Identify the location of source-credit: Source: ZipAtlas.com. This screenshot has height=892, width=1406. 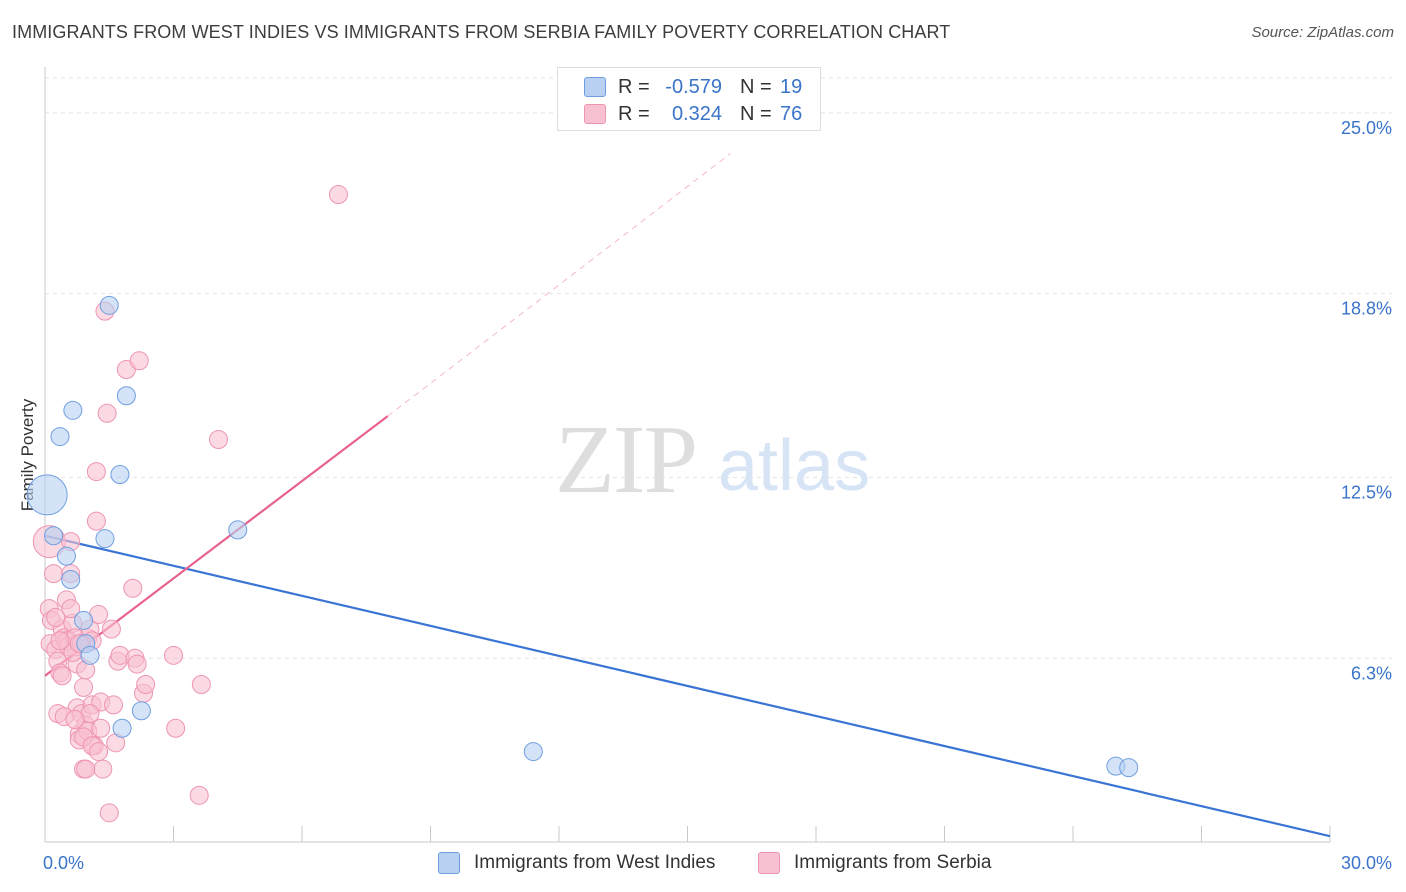
(1322, 32).